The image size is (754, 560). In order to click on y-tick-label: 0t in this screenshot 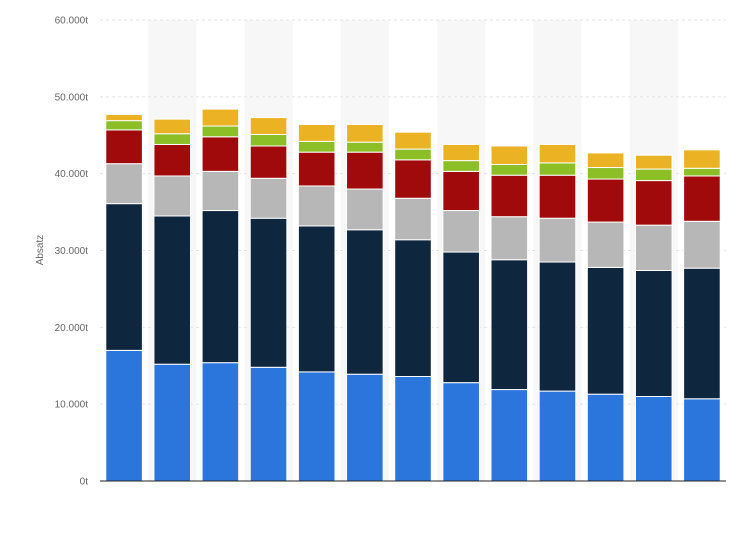, I will do `click(84, 482)`.